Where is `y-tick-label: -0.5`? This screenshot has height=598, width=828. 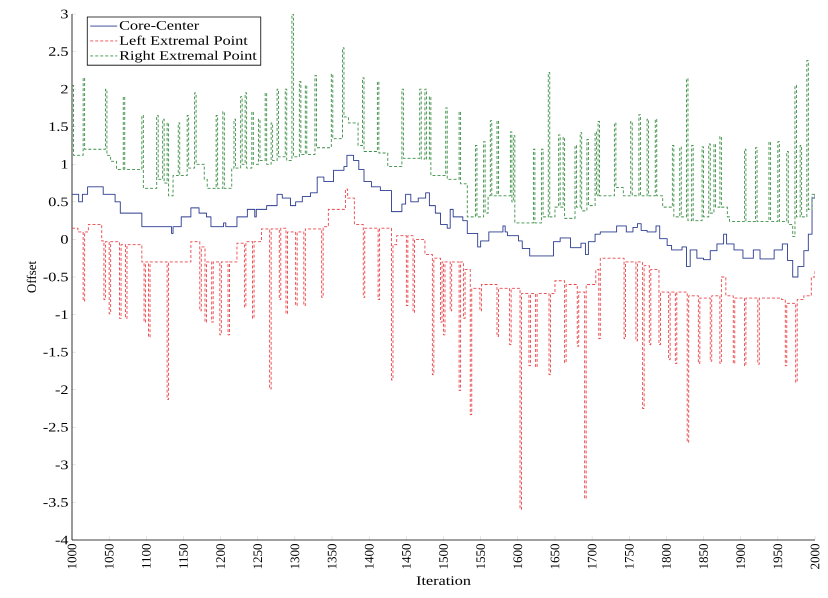
y-tick-label: -0.5 is located at coordinates (55, 277).